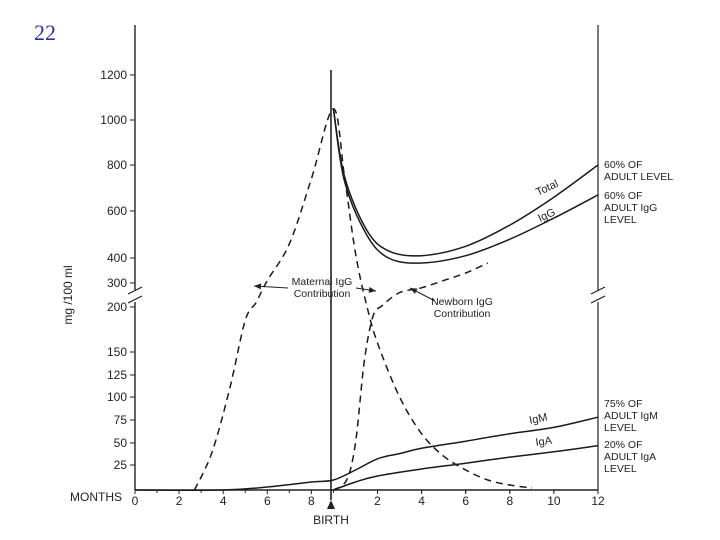 The image size is (720, 540). I want to click on birth-label: BIRTH, so click(331, 520).